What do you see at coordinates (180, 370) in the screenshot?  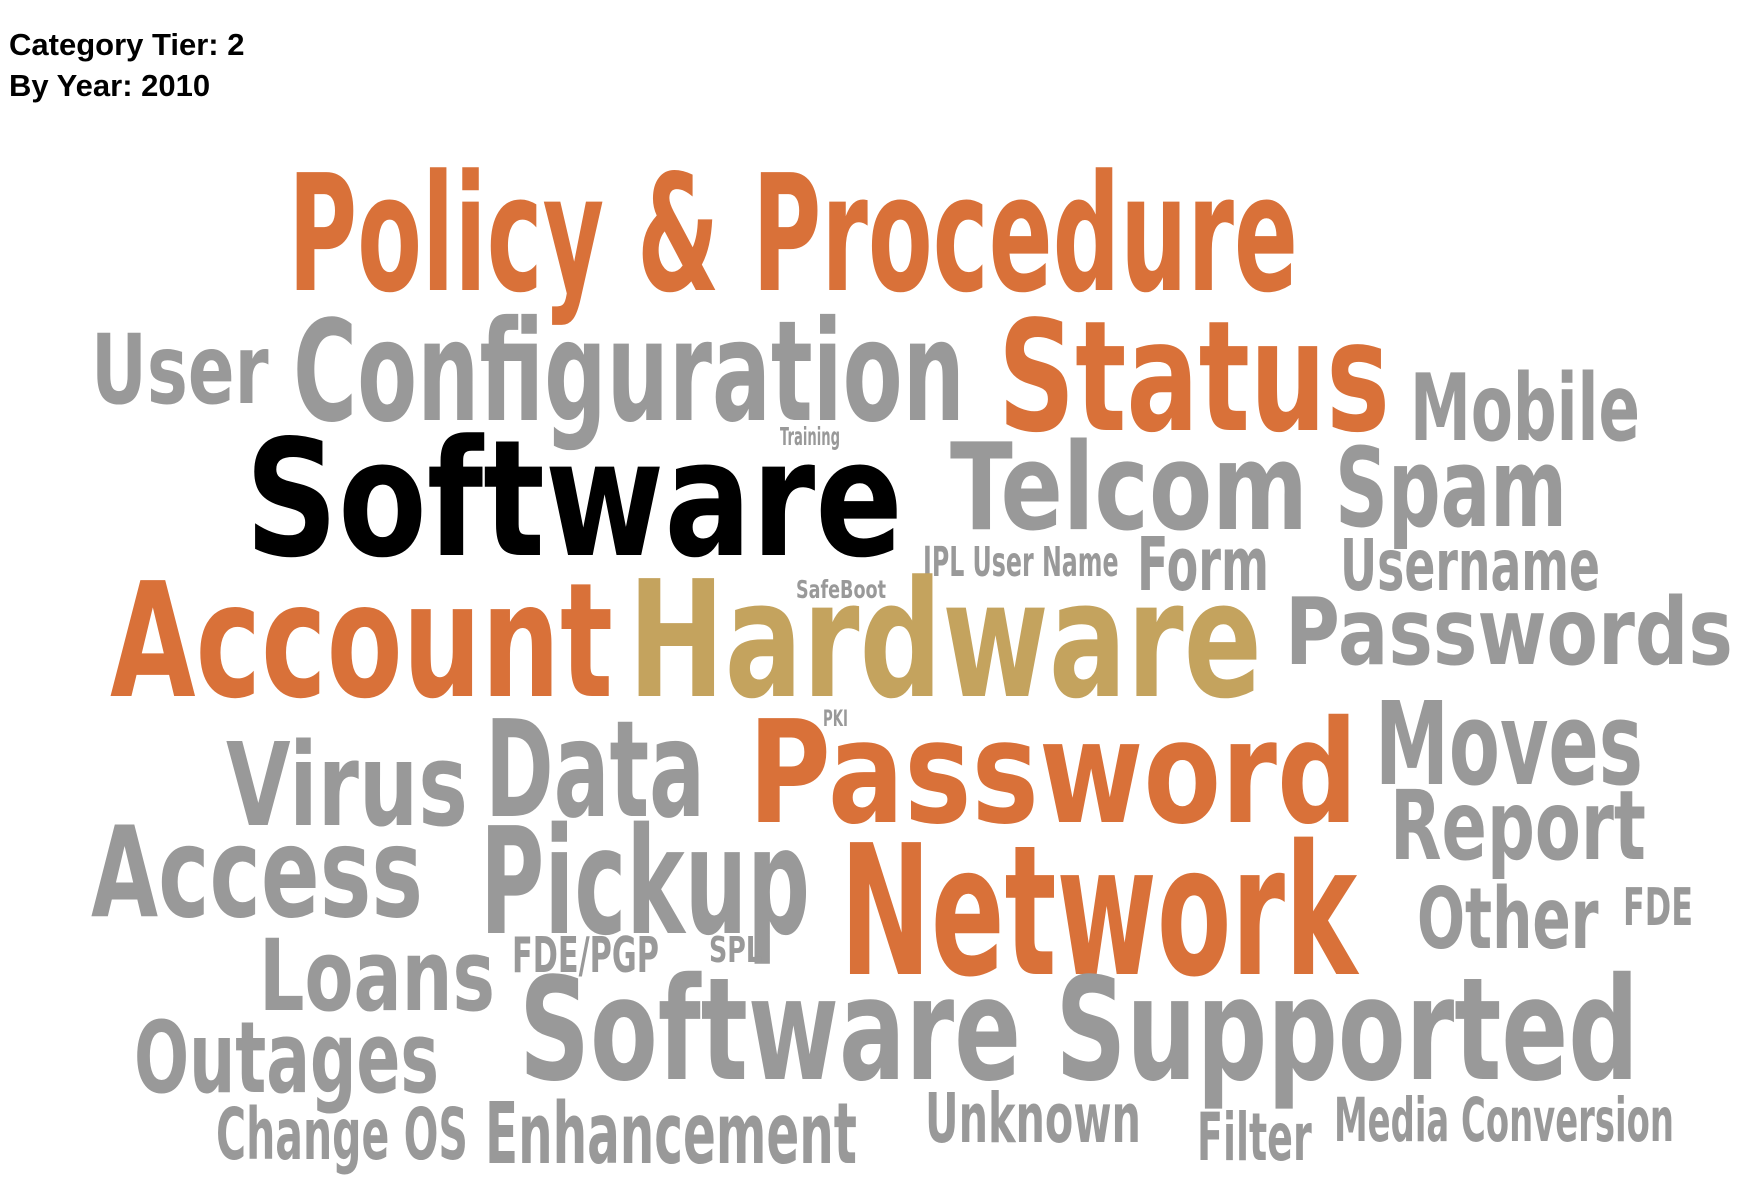 I see `word-2: User` at bounding box center [180, 370].